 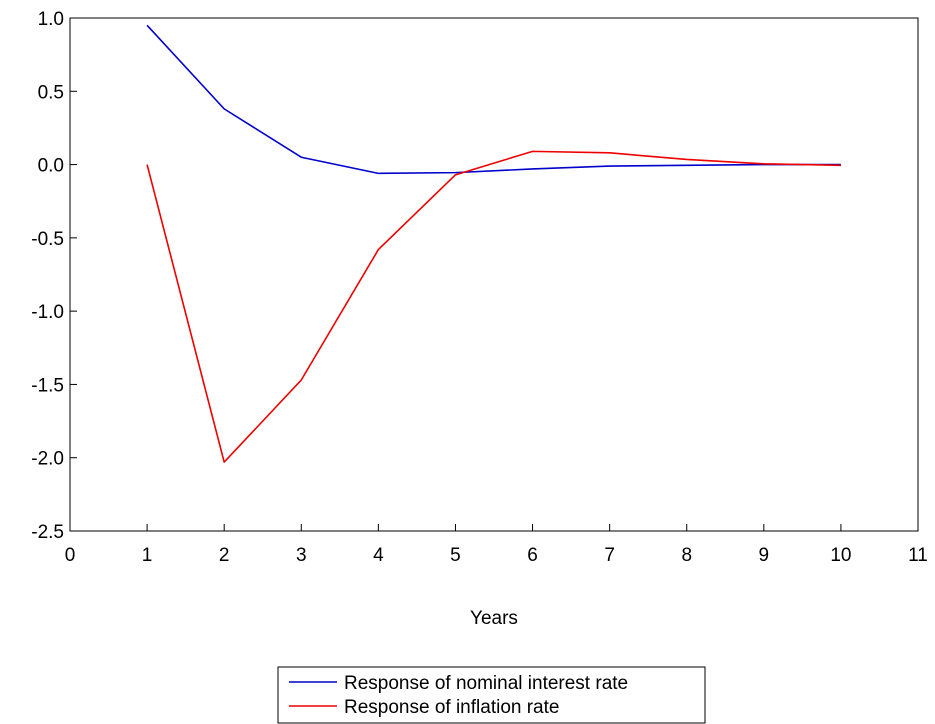 What do you see at coordinates (486, 683) in the screenshot?
I see `legend-label: Response of nominal interest rate` at bounding box center [486, 683].